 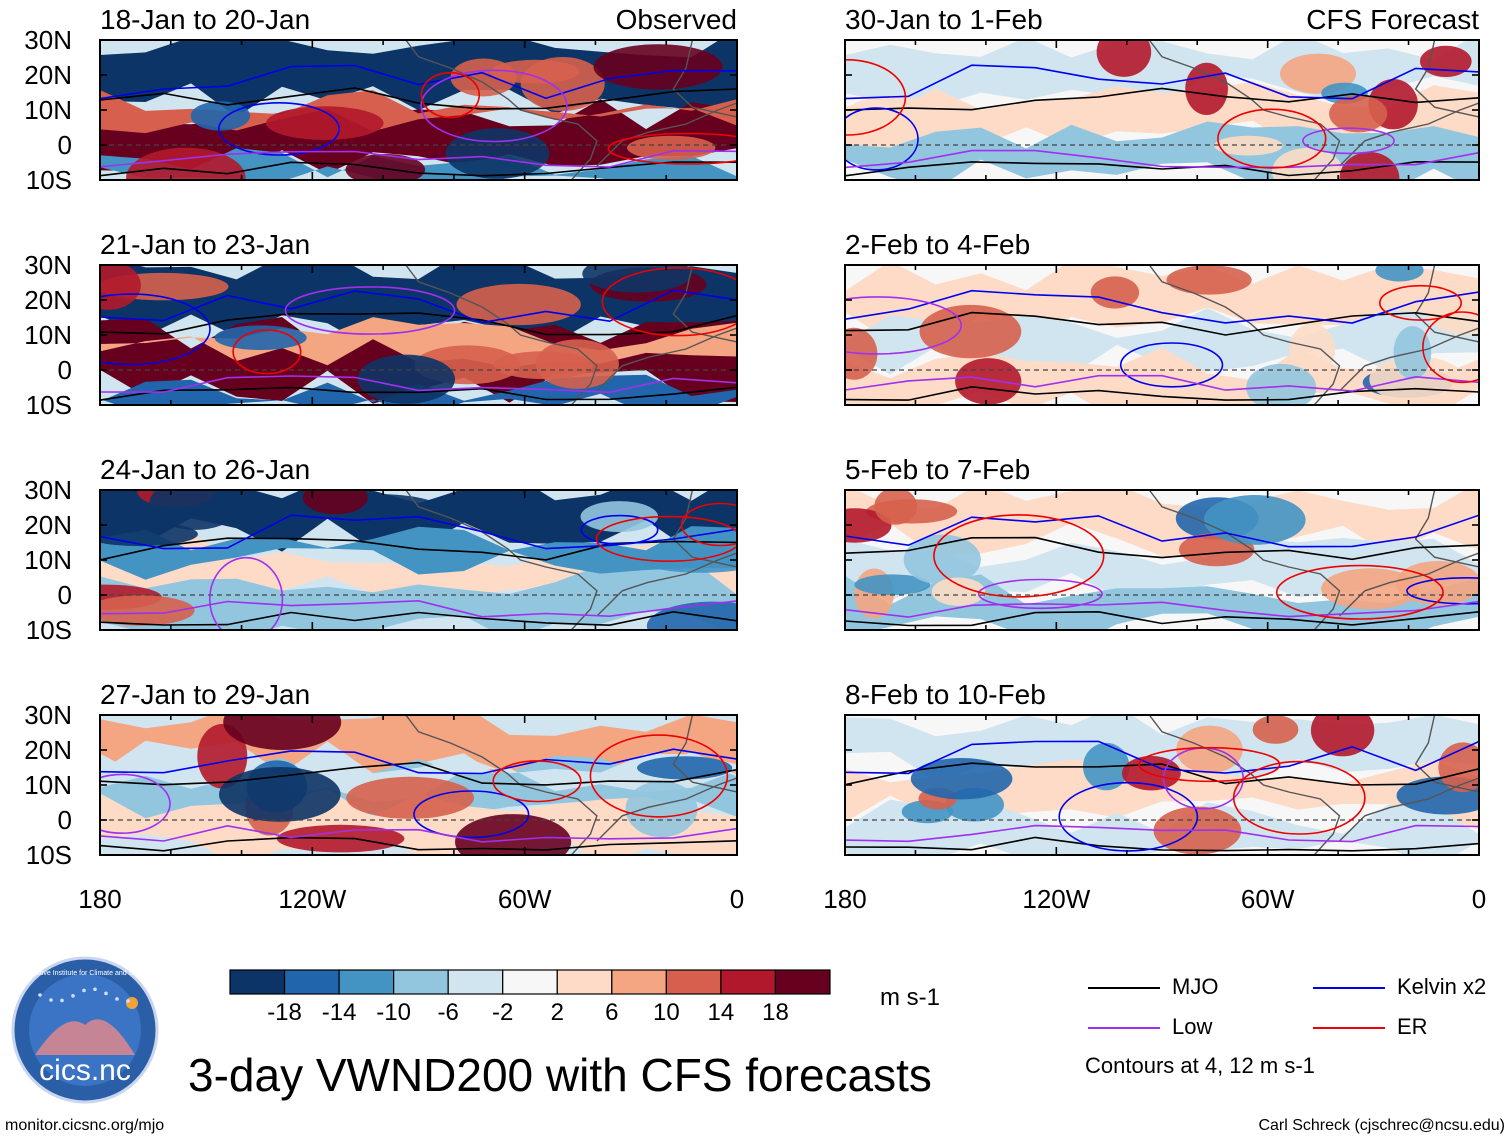 I want to click on panel-period-title: 27-Jan to 29-Jan, so click(x=205, y=694).